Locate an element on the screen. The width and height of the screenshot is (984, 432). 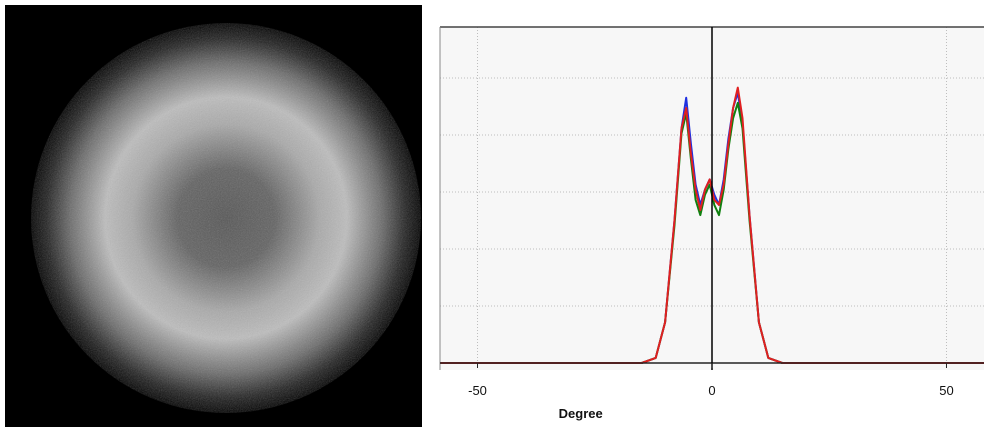
x-axis-title: Degree is located at coordinates (580, 413).